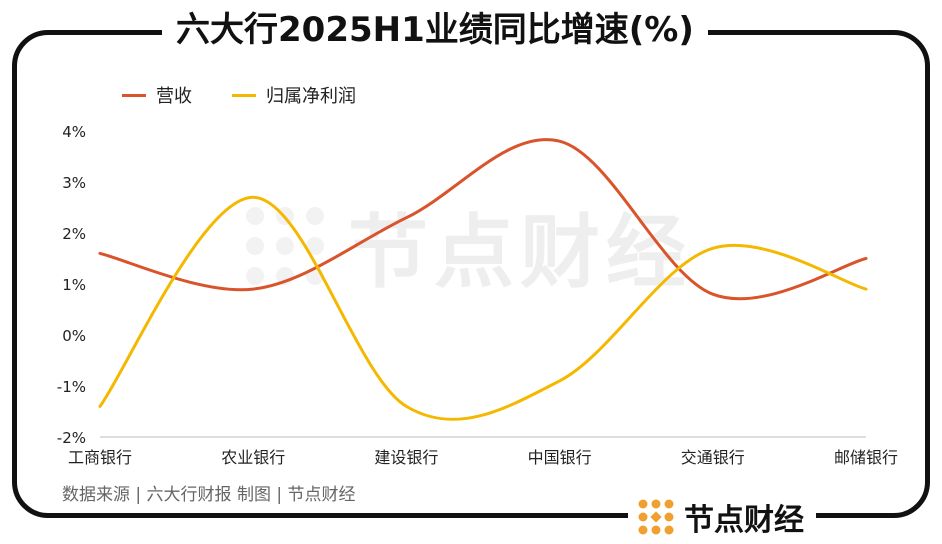 The width and height of the screenshot is (942, 544). What do you see at coordinates (71, 387) in the screenshot?
I see `y-tick-label: -1%` at bounding box center [71, 387].